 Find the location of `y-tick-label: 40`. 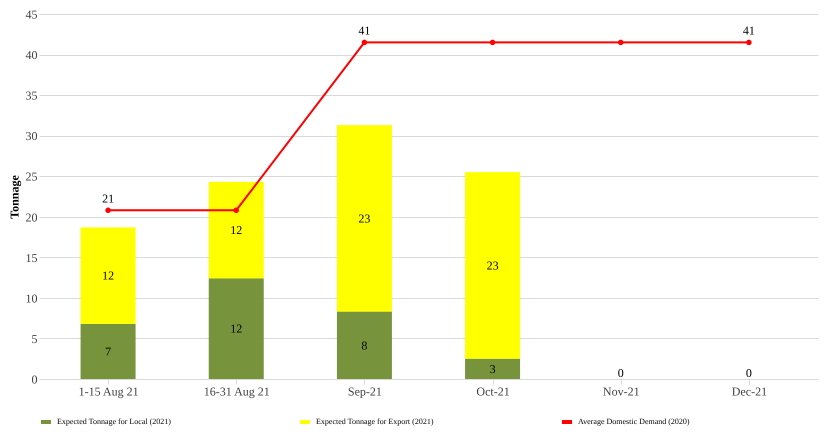

y-tick-label: 40 is located at coordinates (32, 55).